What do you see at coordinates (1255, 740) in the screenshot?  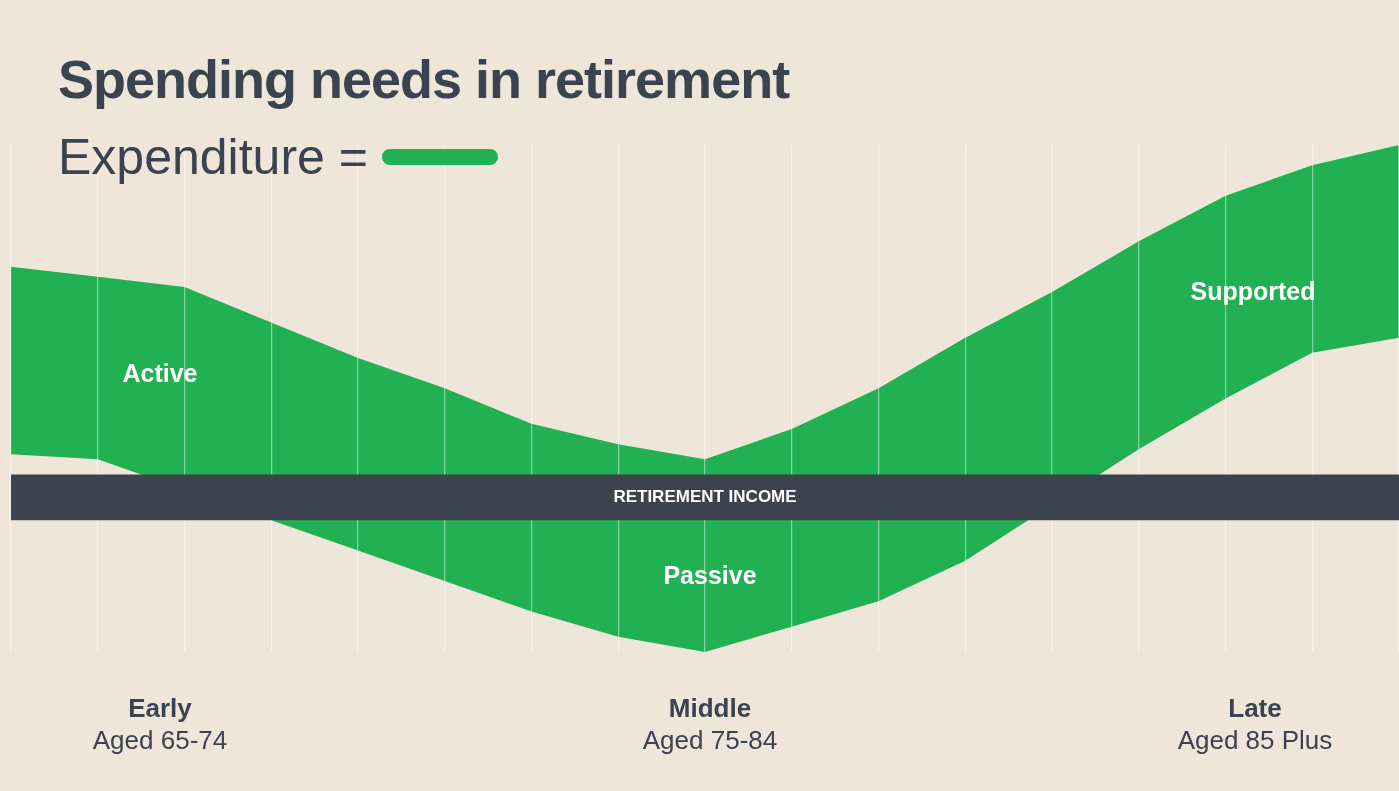 I see `text: Aged 85 Plus` at bounding box center [1255, 740].